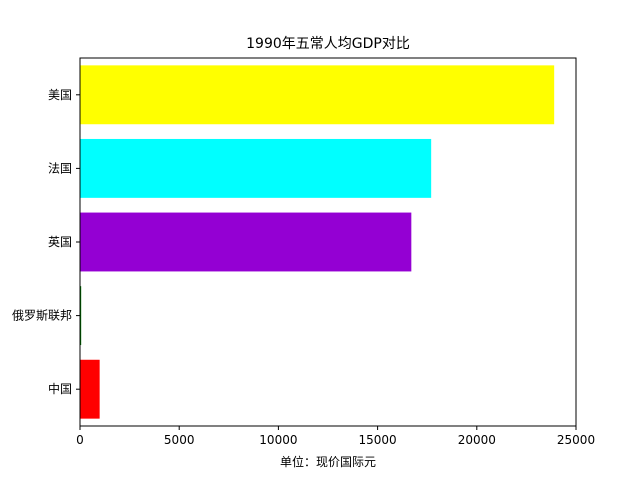  I want to click on x-tick-label-5: 25000, so click(576, 440).